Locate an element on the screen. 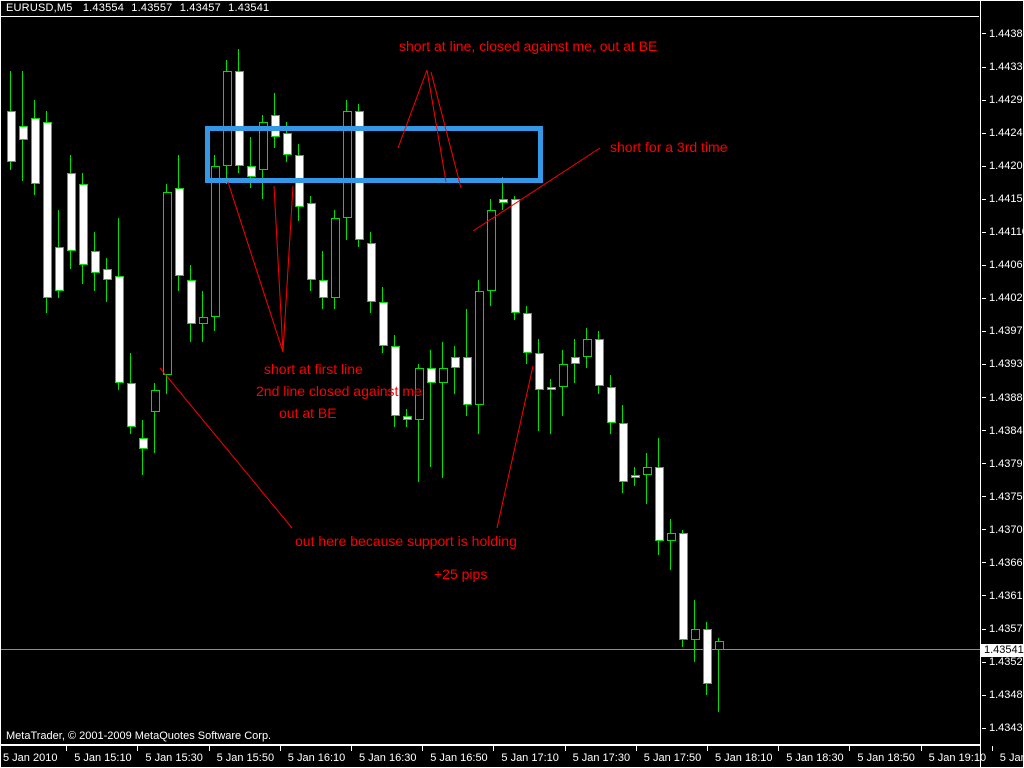 This screenshot has height=768, width=1024. price-tick-label: 1.44335 is located at coordinates (1006, 67).